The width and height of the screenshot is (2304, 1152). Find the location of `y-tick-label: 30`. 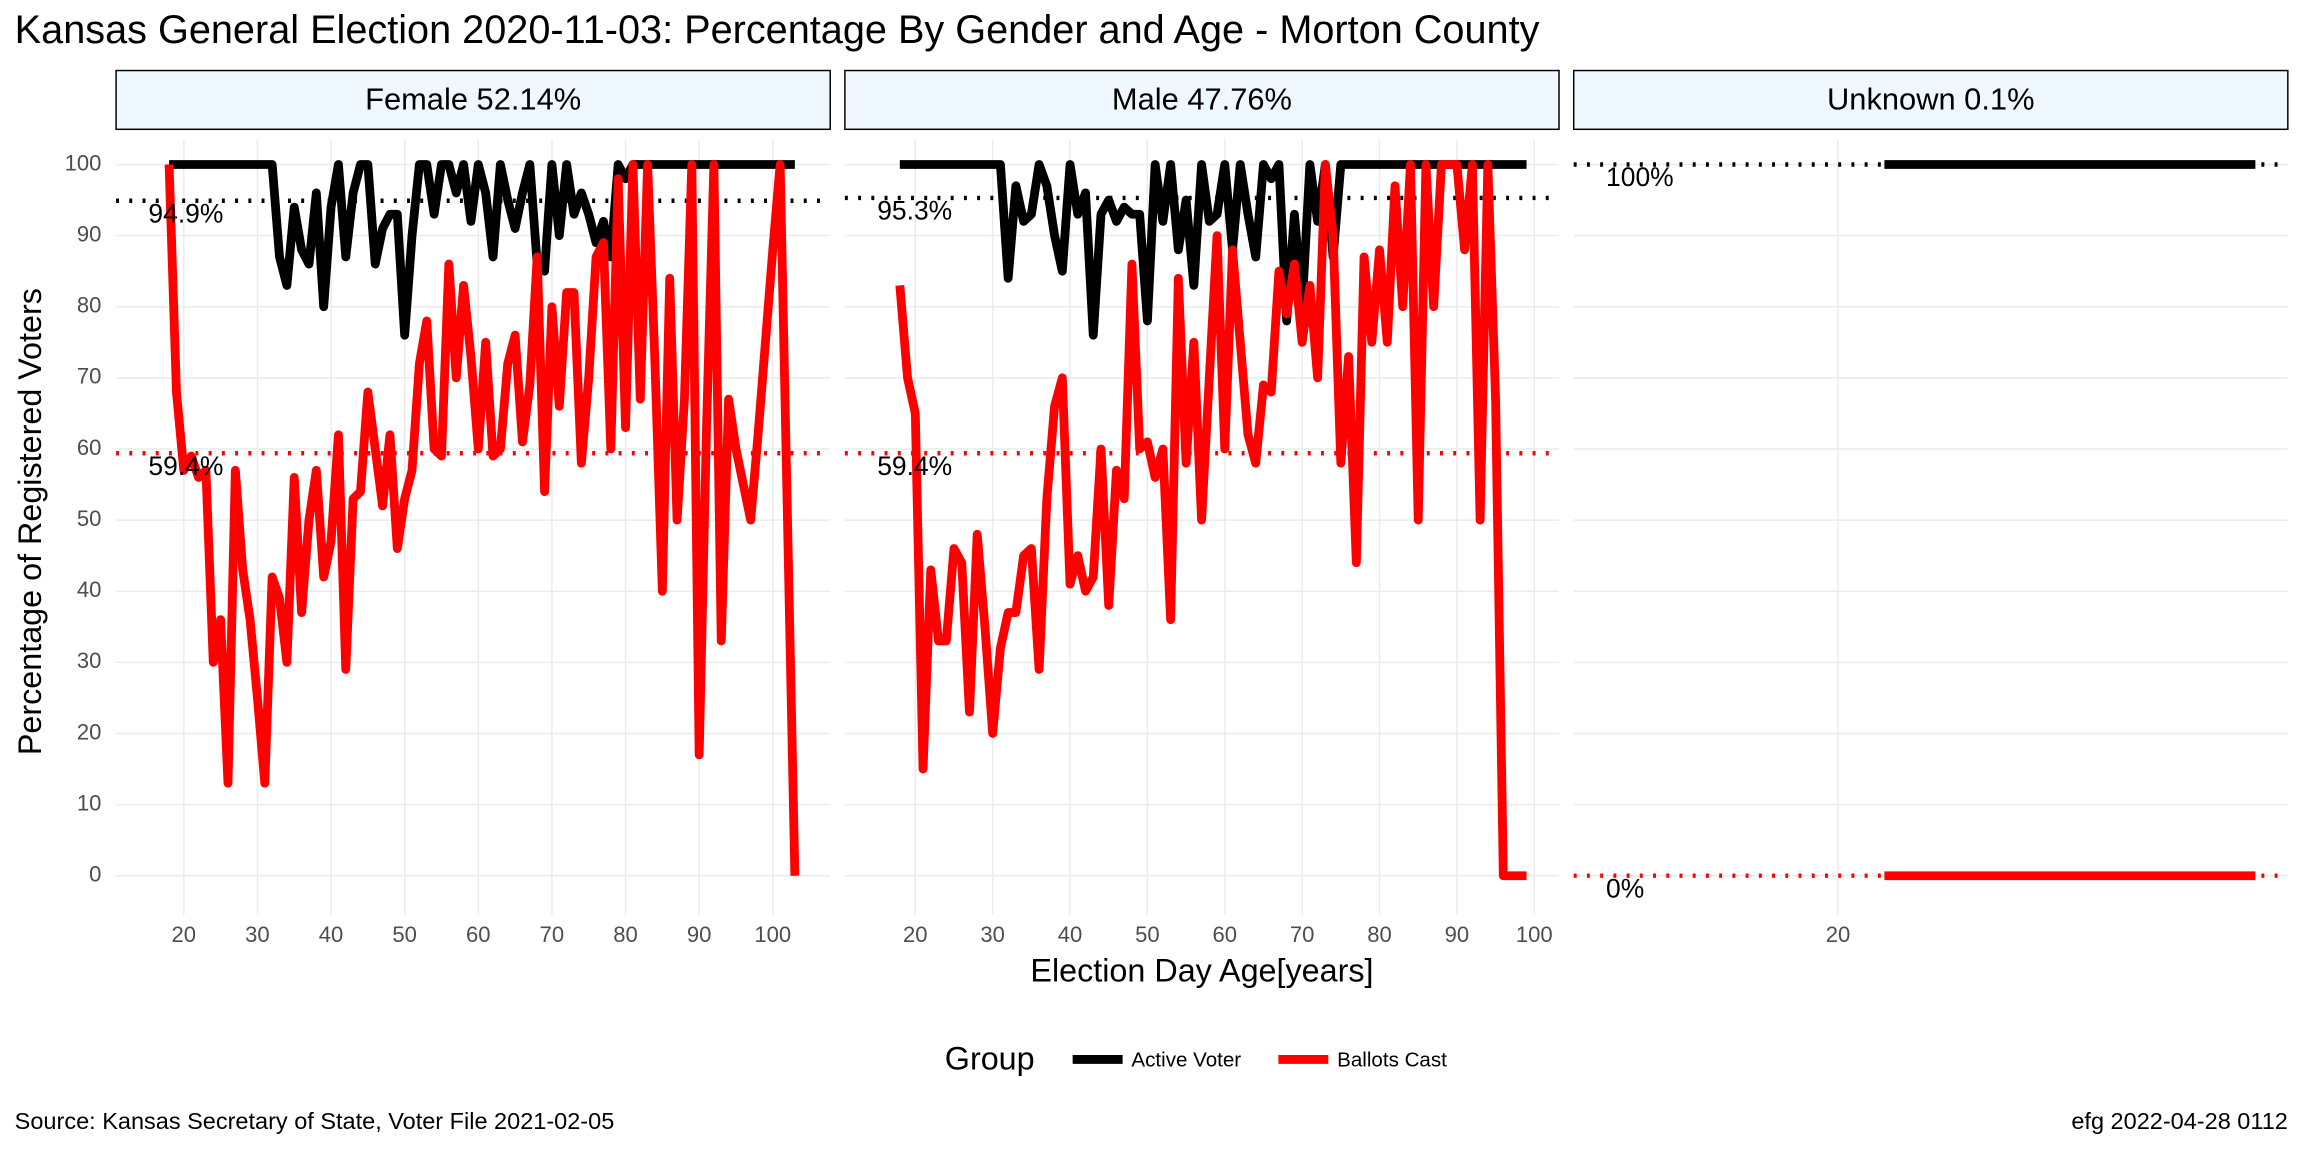

y-tick-label: 30 is located at coordinates (89, 660).